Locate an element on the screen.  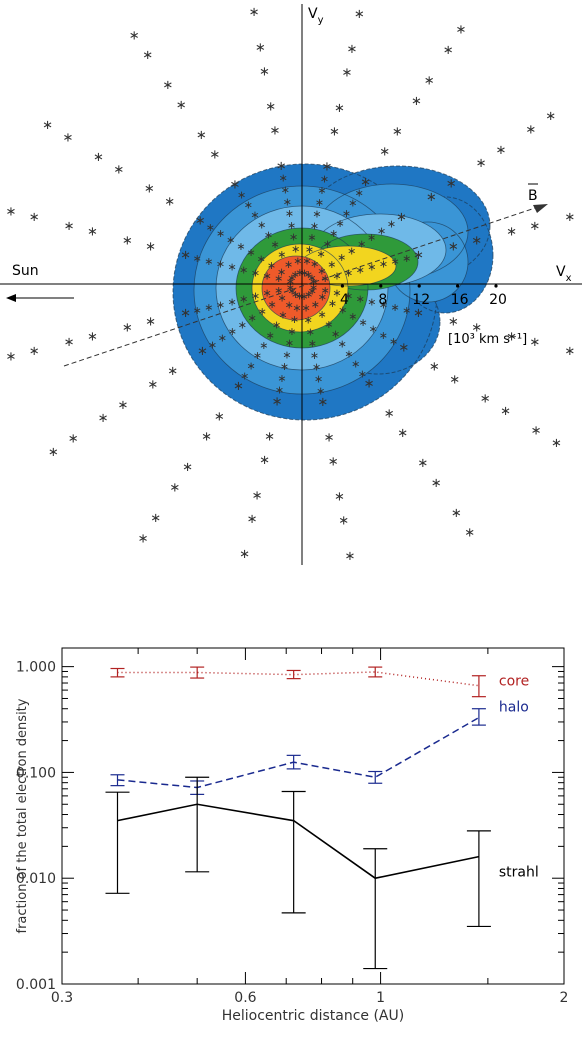
sun-label: Sun is located at coordinates (25, 271).